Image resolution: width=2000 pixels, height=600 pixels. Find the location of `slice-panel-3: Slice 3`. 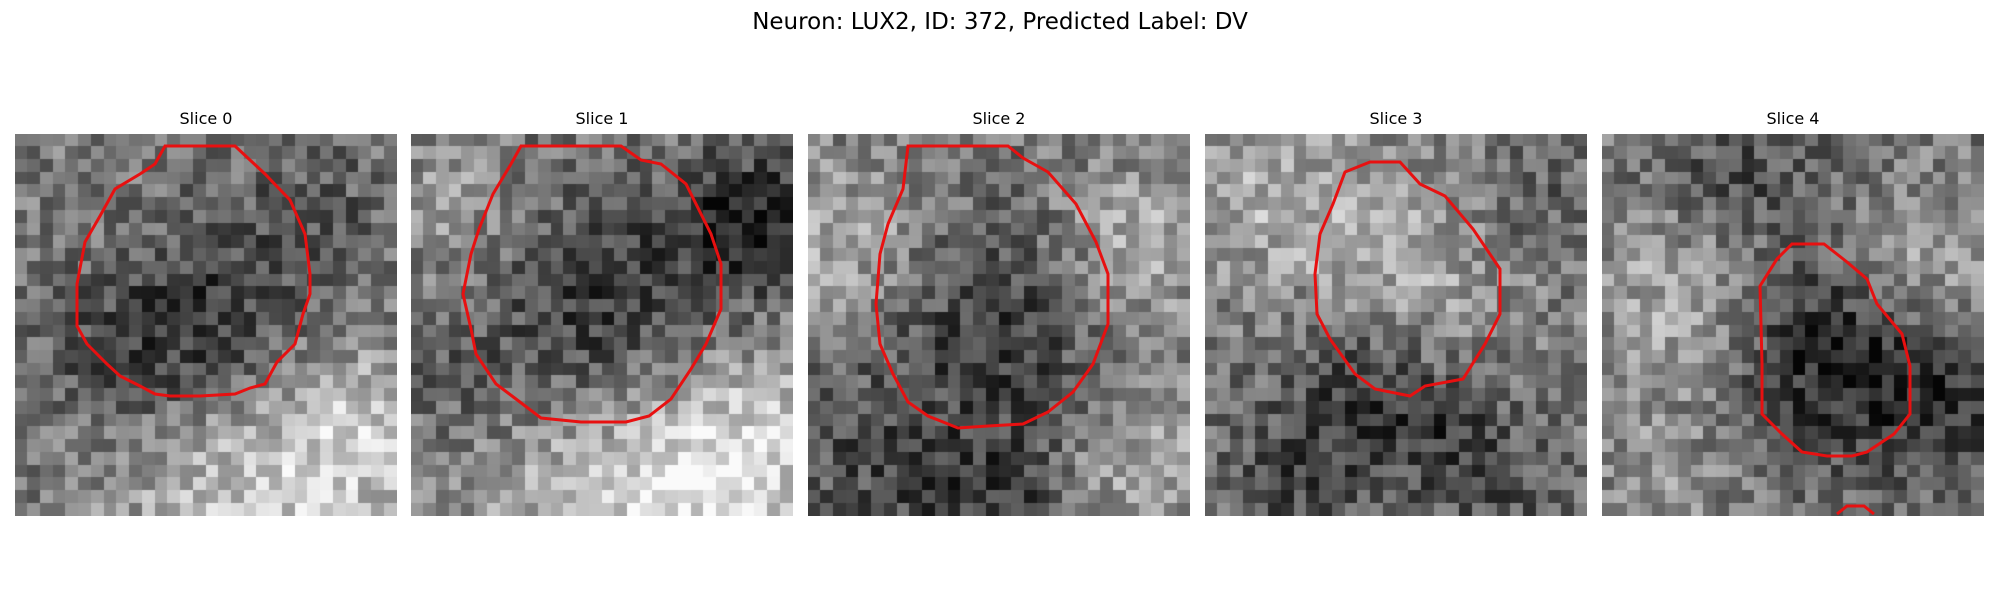

slice-panel-3: Slice 3 is located at coordinates (1396, 314).